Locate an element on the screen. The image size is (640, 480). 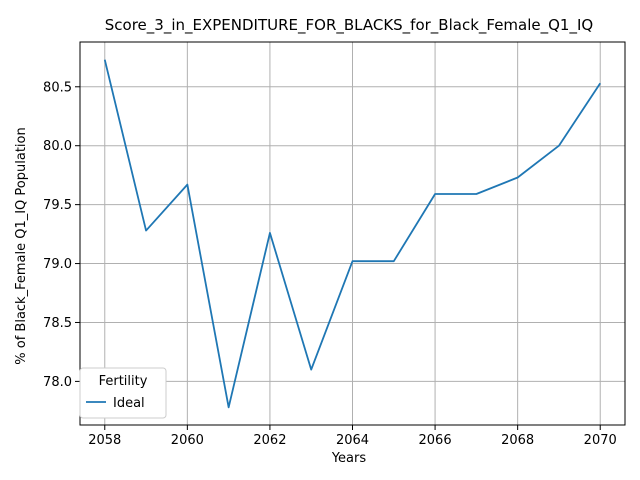
legend-title: Fertility is located at coordinates (123, 381).